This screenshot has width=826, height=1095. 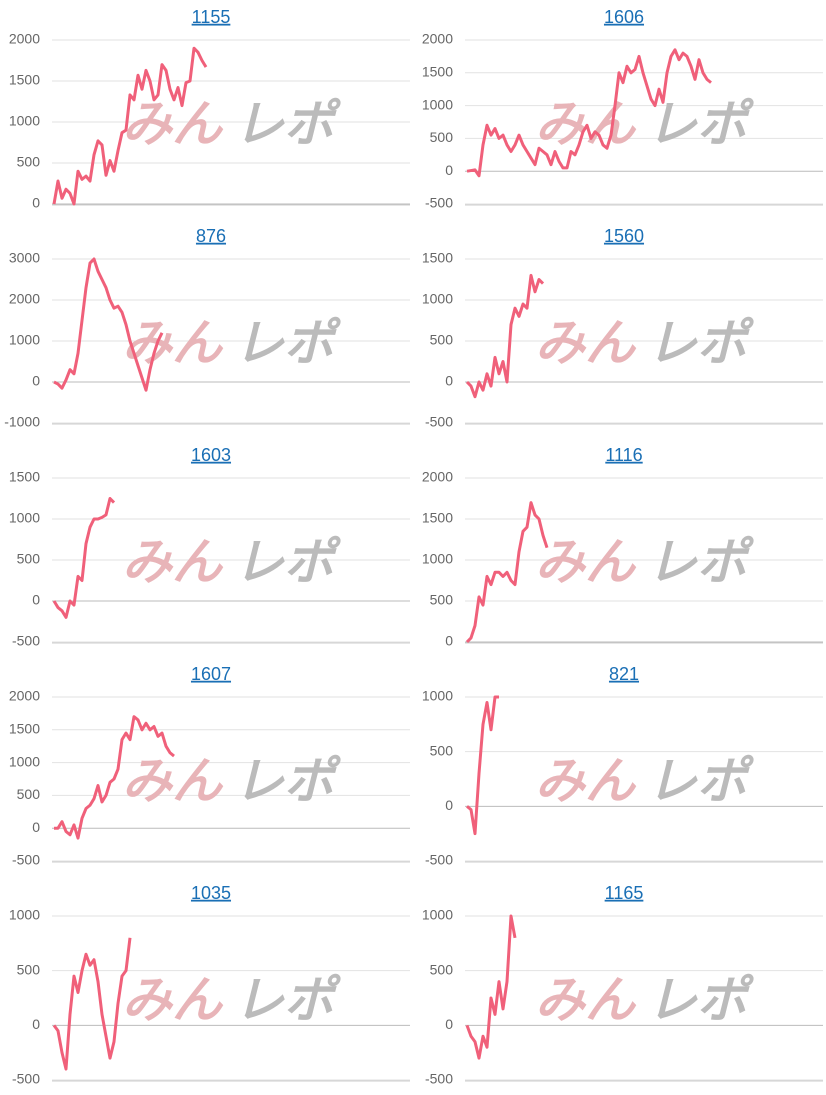 What do you see at coordinates (211, 17) in the screenshot?
I see `chart-title: 1155` at bounding box center [211, 17].